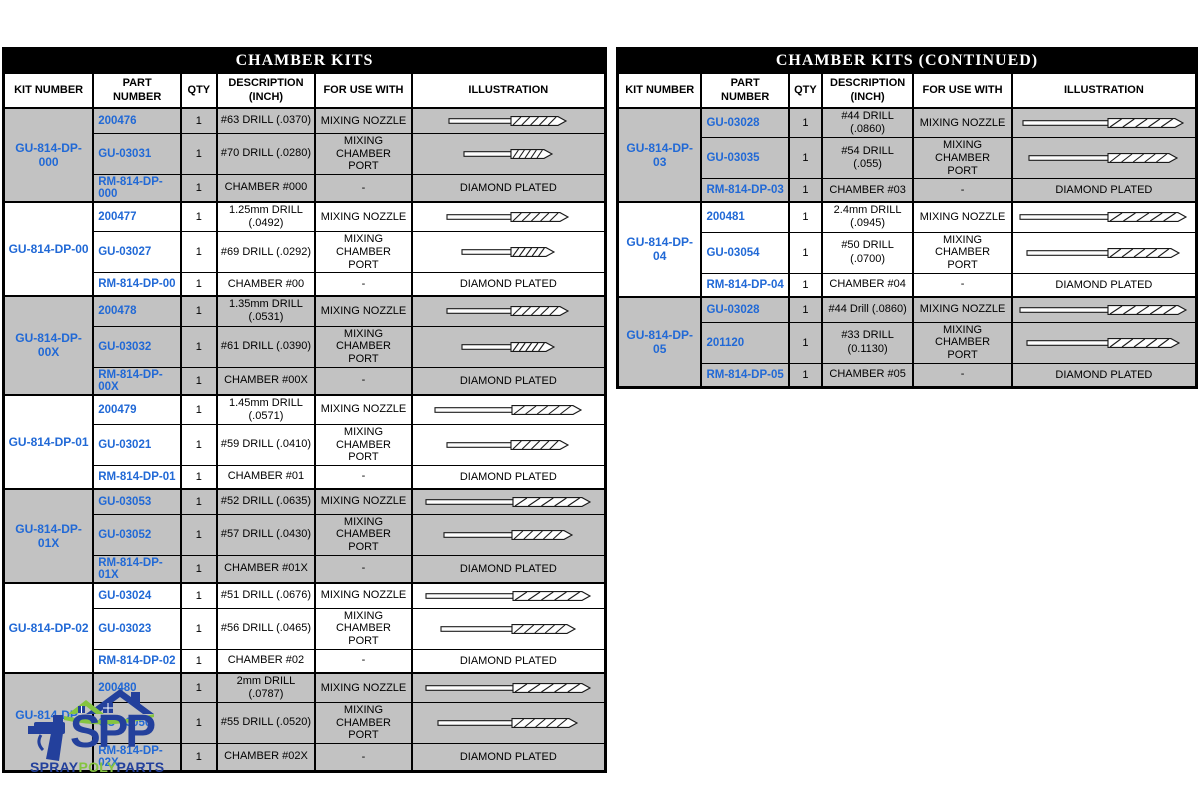 The width and height of the screenshot is (1200, 800). Describe the element at coordinates (304, 60) in the screenshot. I see `table-title: CHAMBER KITS` at that location.